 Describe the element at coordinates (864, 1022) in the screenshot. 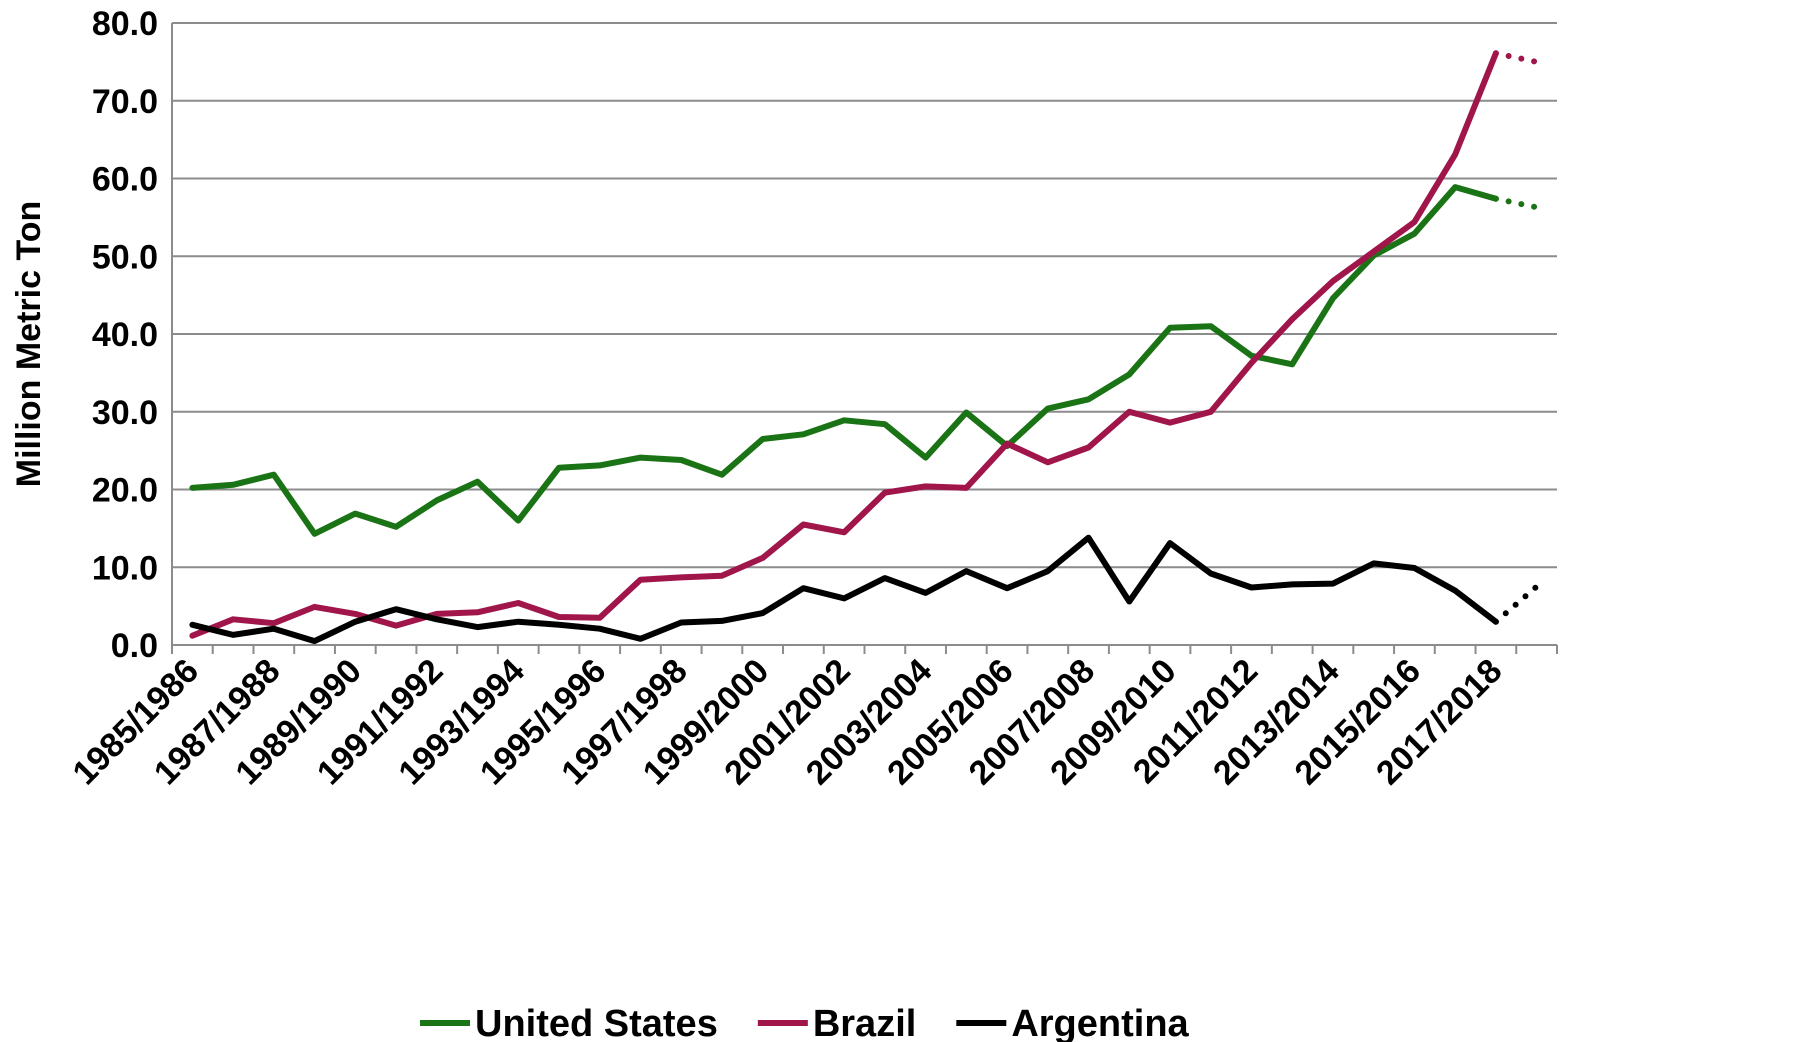

I see `legend-label: Brazil` at that location.